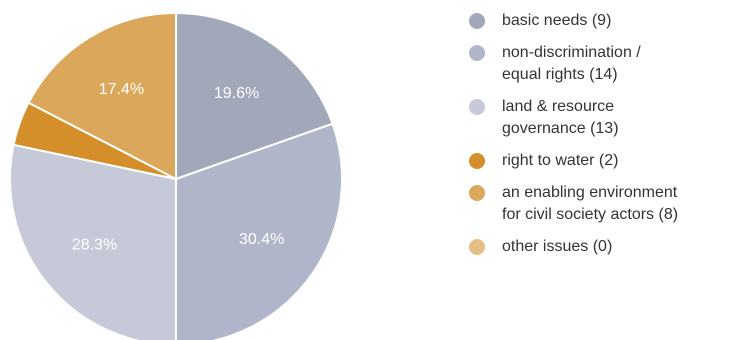  Describe the element at coordinates (571, 52) in the screenshot. I see `legend-label: non-discrimination /` at that location.